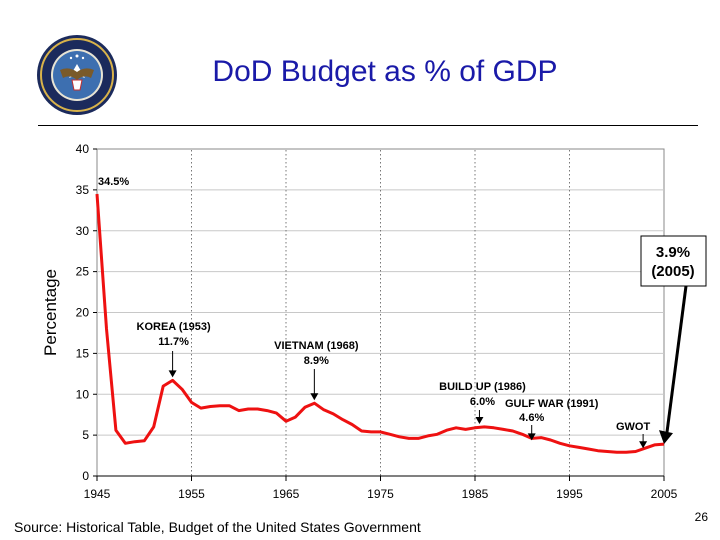 The image size is (720, 540). I want to click on annotation-gulfwar: GULF WAR (1991), so click(552, 404).